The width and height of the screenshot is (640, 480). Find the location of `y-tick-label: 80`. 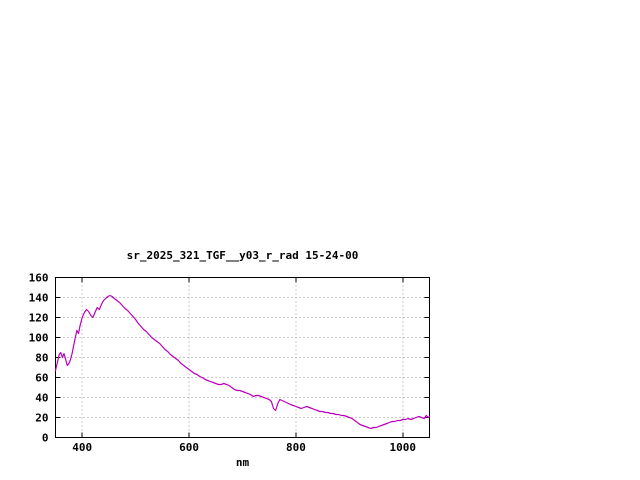

y-tick-label: 80 is located at coordinates (41, 358).